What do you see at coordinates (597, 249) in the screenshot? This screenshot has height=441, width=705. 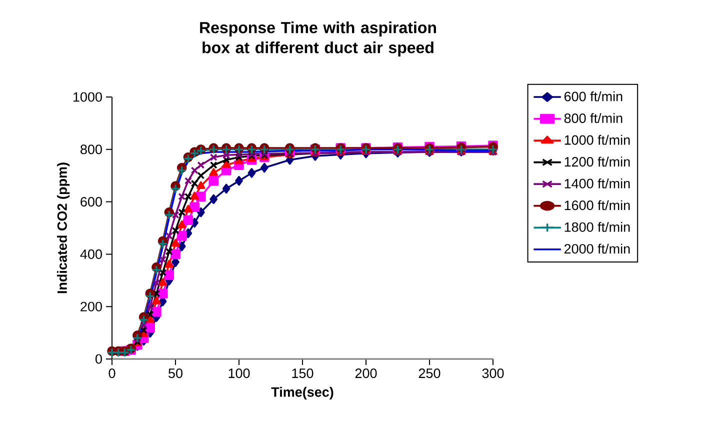 I see `legend-label: 2000 ft/min` at bounding box center [597, 249].